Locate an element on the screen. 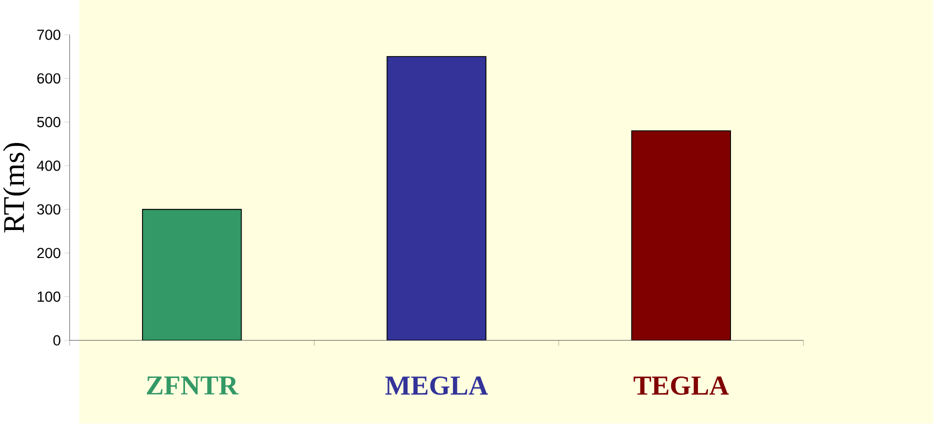 Image resolution: width=933 pixels, height=424 pixels. y-tick-label: 300 is located at coordinates (48, 209).